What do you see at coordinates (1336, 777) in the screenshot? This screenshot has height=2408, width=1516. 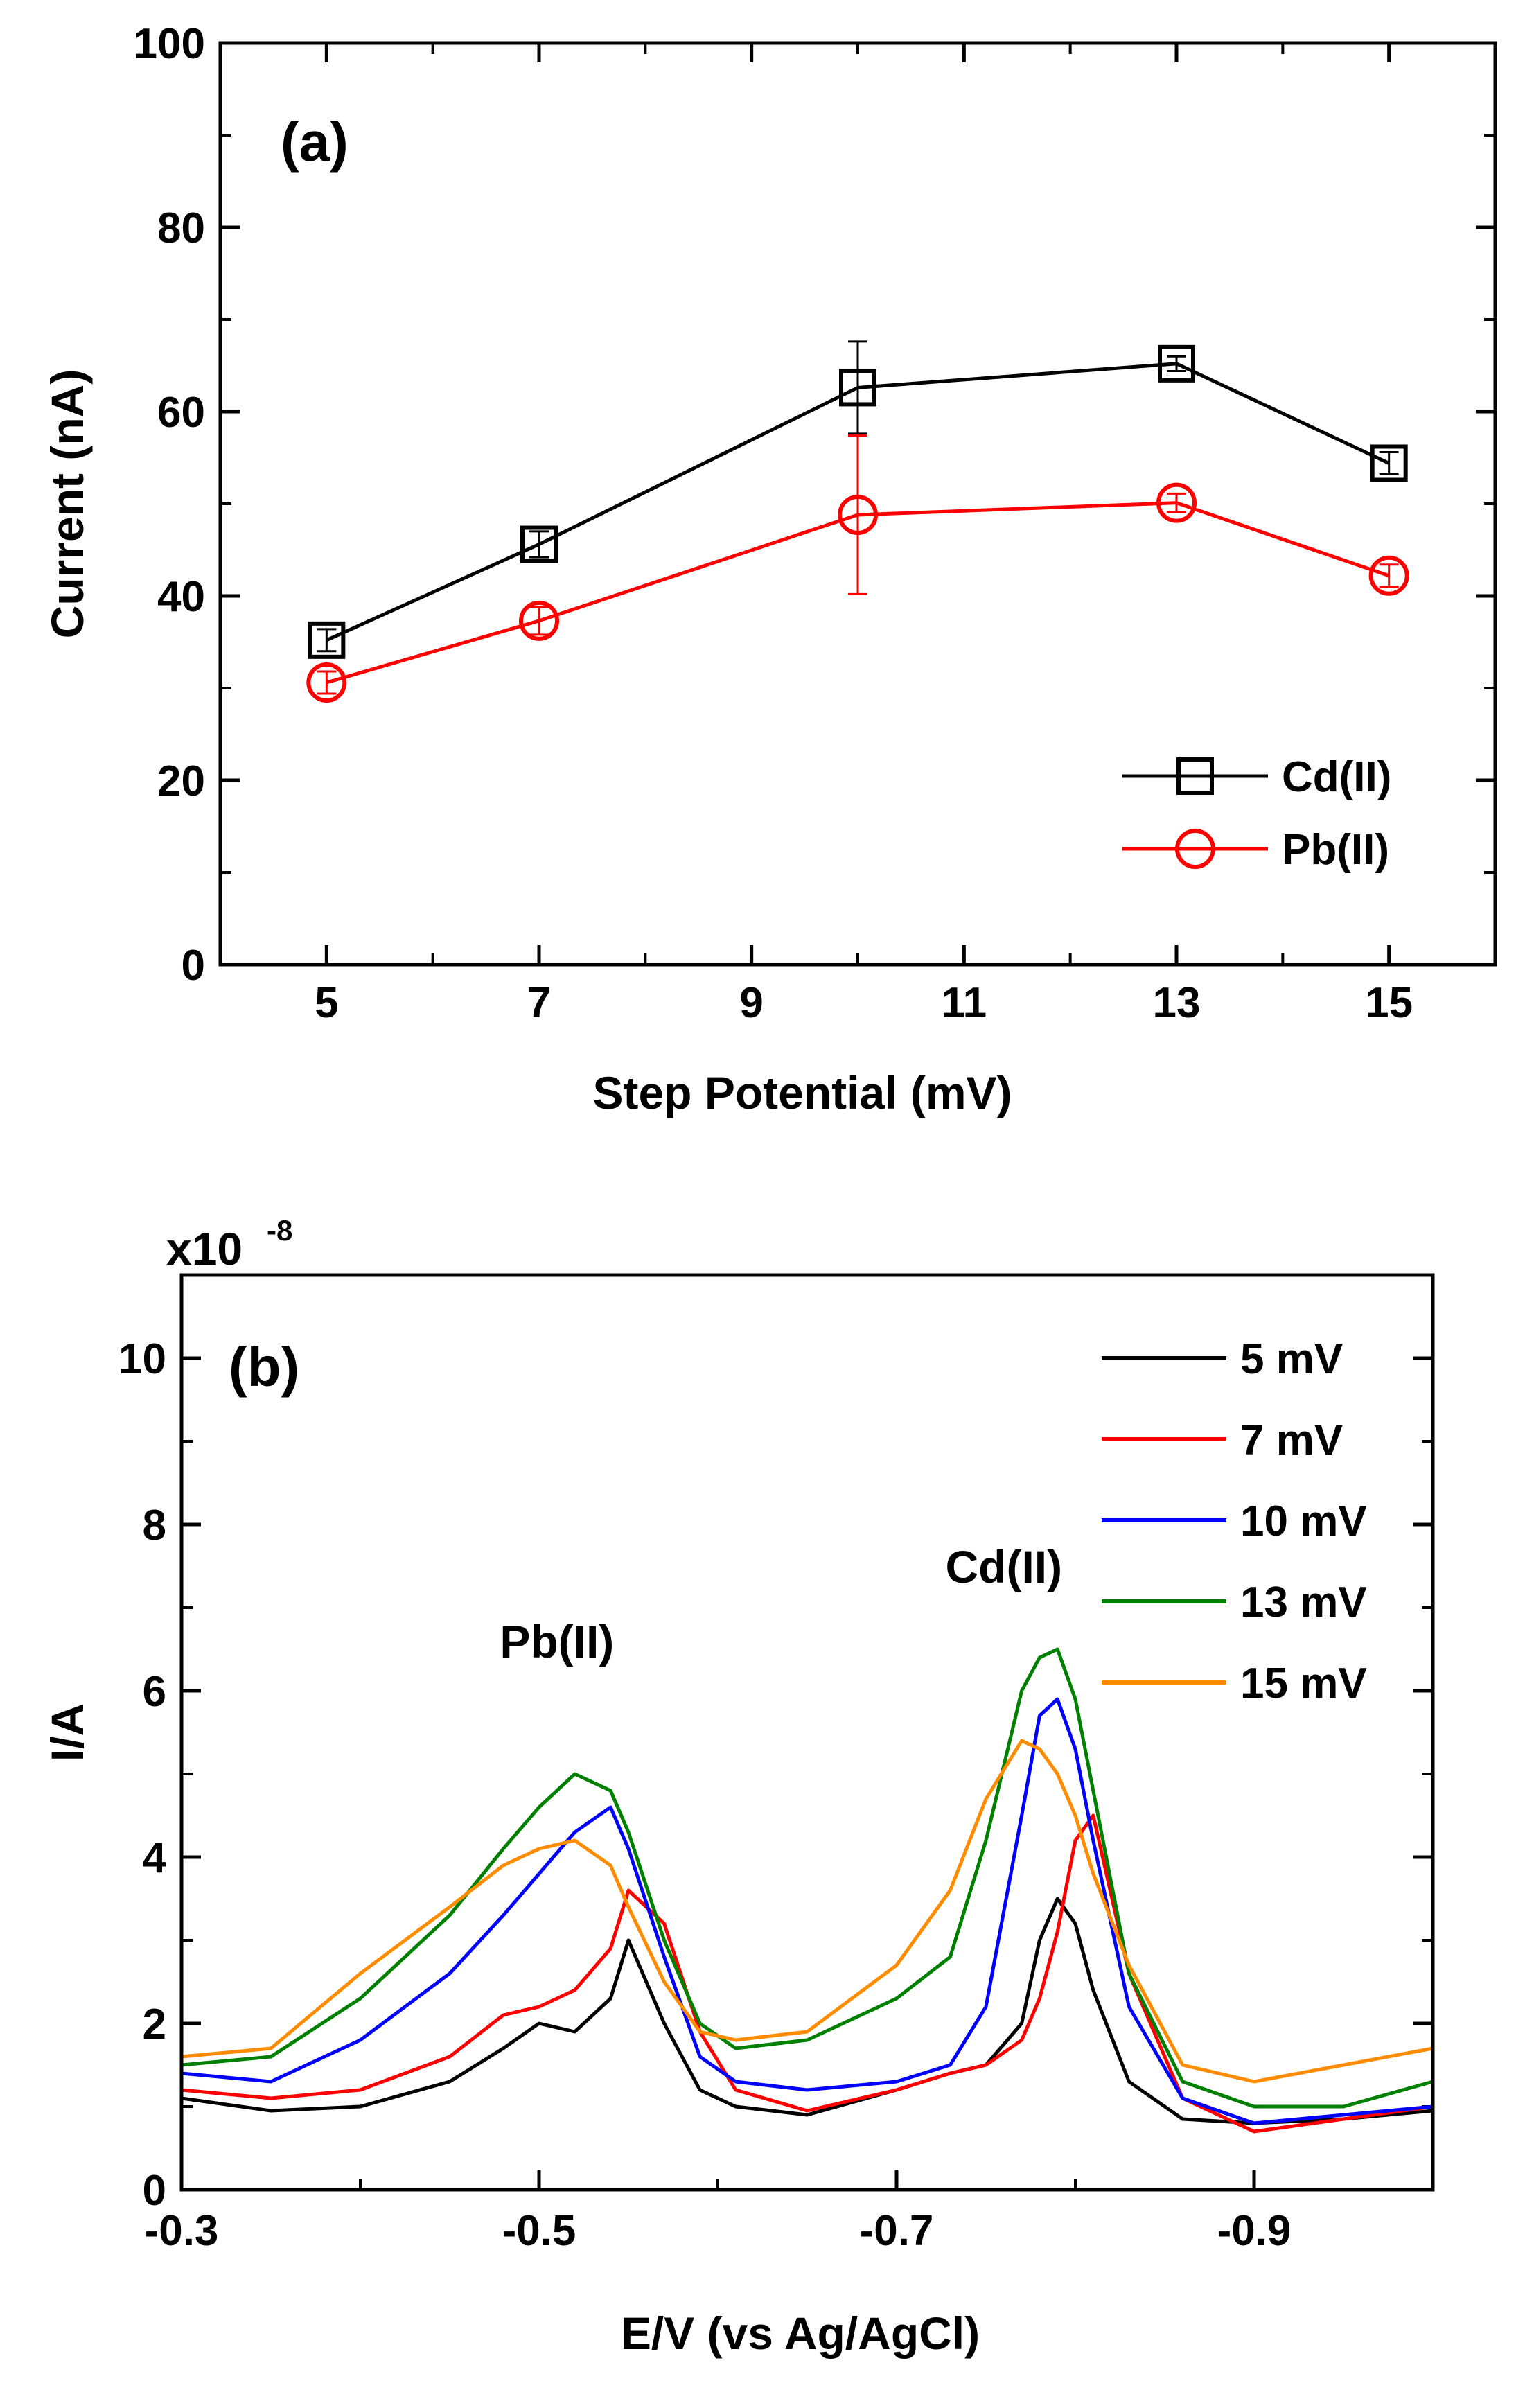 I see `a-legend-label-cd: Cd(II)` at bounding box center [1336, 777].